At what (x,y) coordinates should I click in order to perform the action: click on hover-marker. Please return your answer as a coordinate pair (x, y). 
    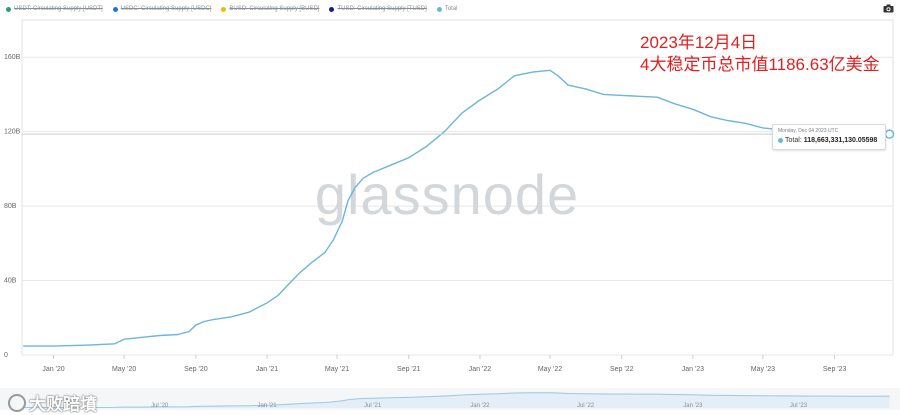
    Looking at the image, I should click on (889, 134).